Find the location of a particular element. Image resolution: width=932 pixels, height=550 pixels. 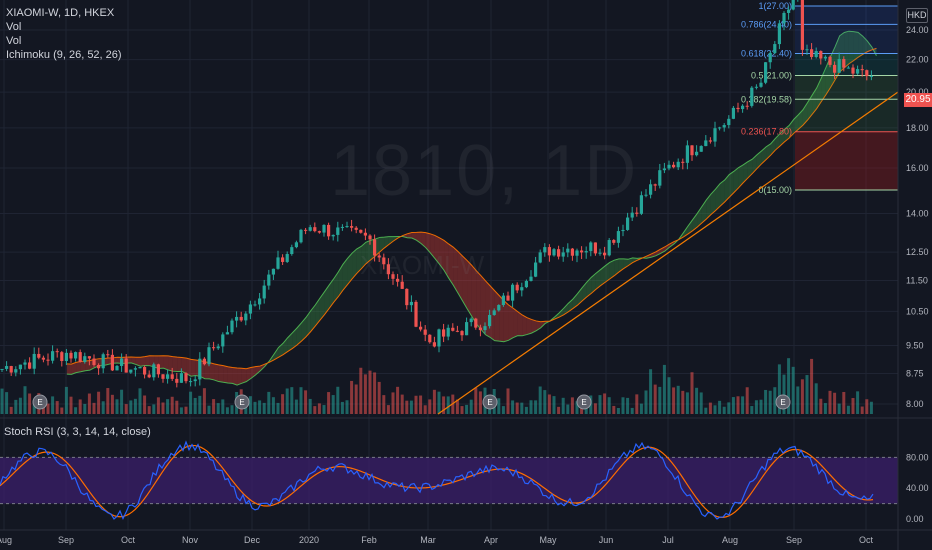

rsi-tick-label: 40.00 is located at coordinates (917, 488).